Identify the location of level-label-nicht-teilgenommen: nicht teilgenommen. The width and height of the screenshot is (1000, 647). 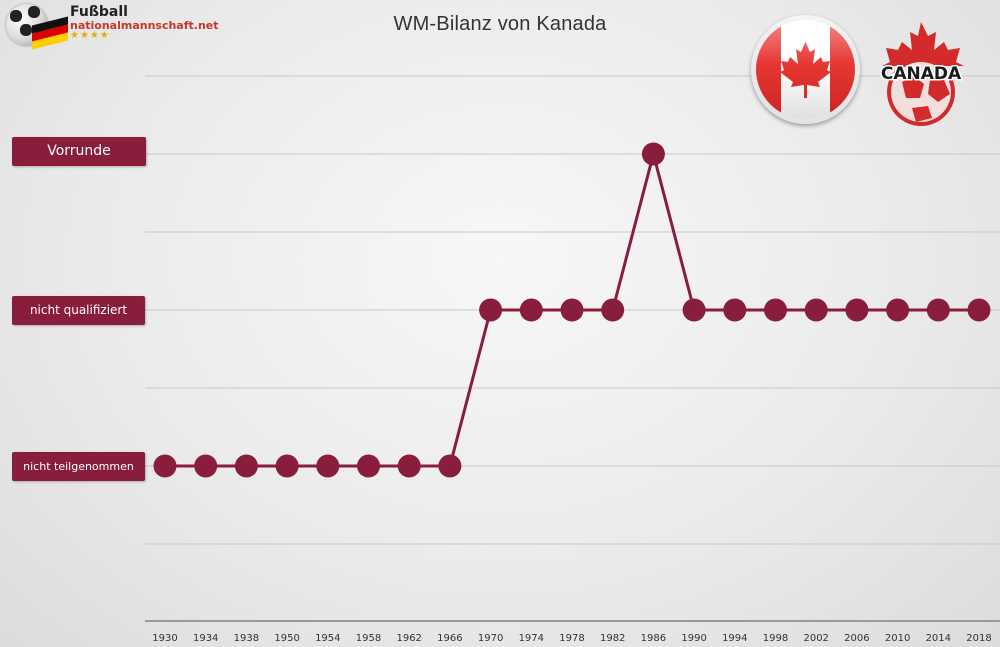
(78, 466).